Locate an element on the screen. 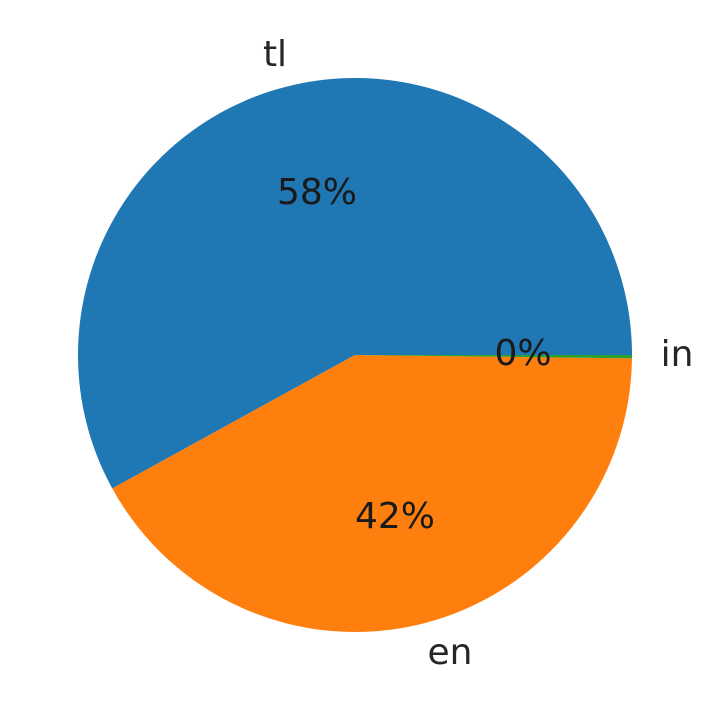 This screenshot has height=713, width=712. pie-slice-in is located at coordinates (493, 357).